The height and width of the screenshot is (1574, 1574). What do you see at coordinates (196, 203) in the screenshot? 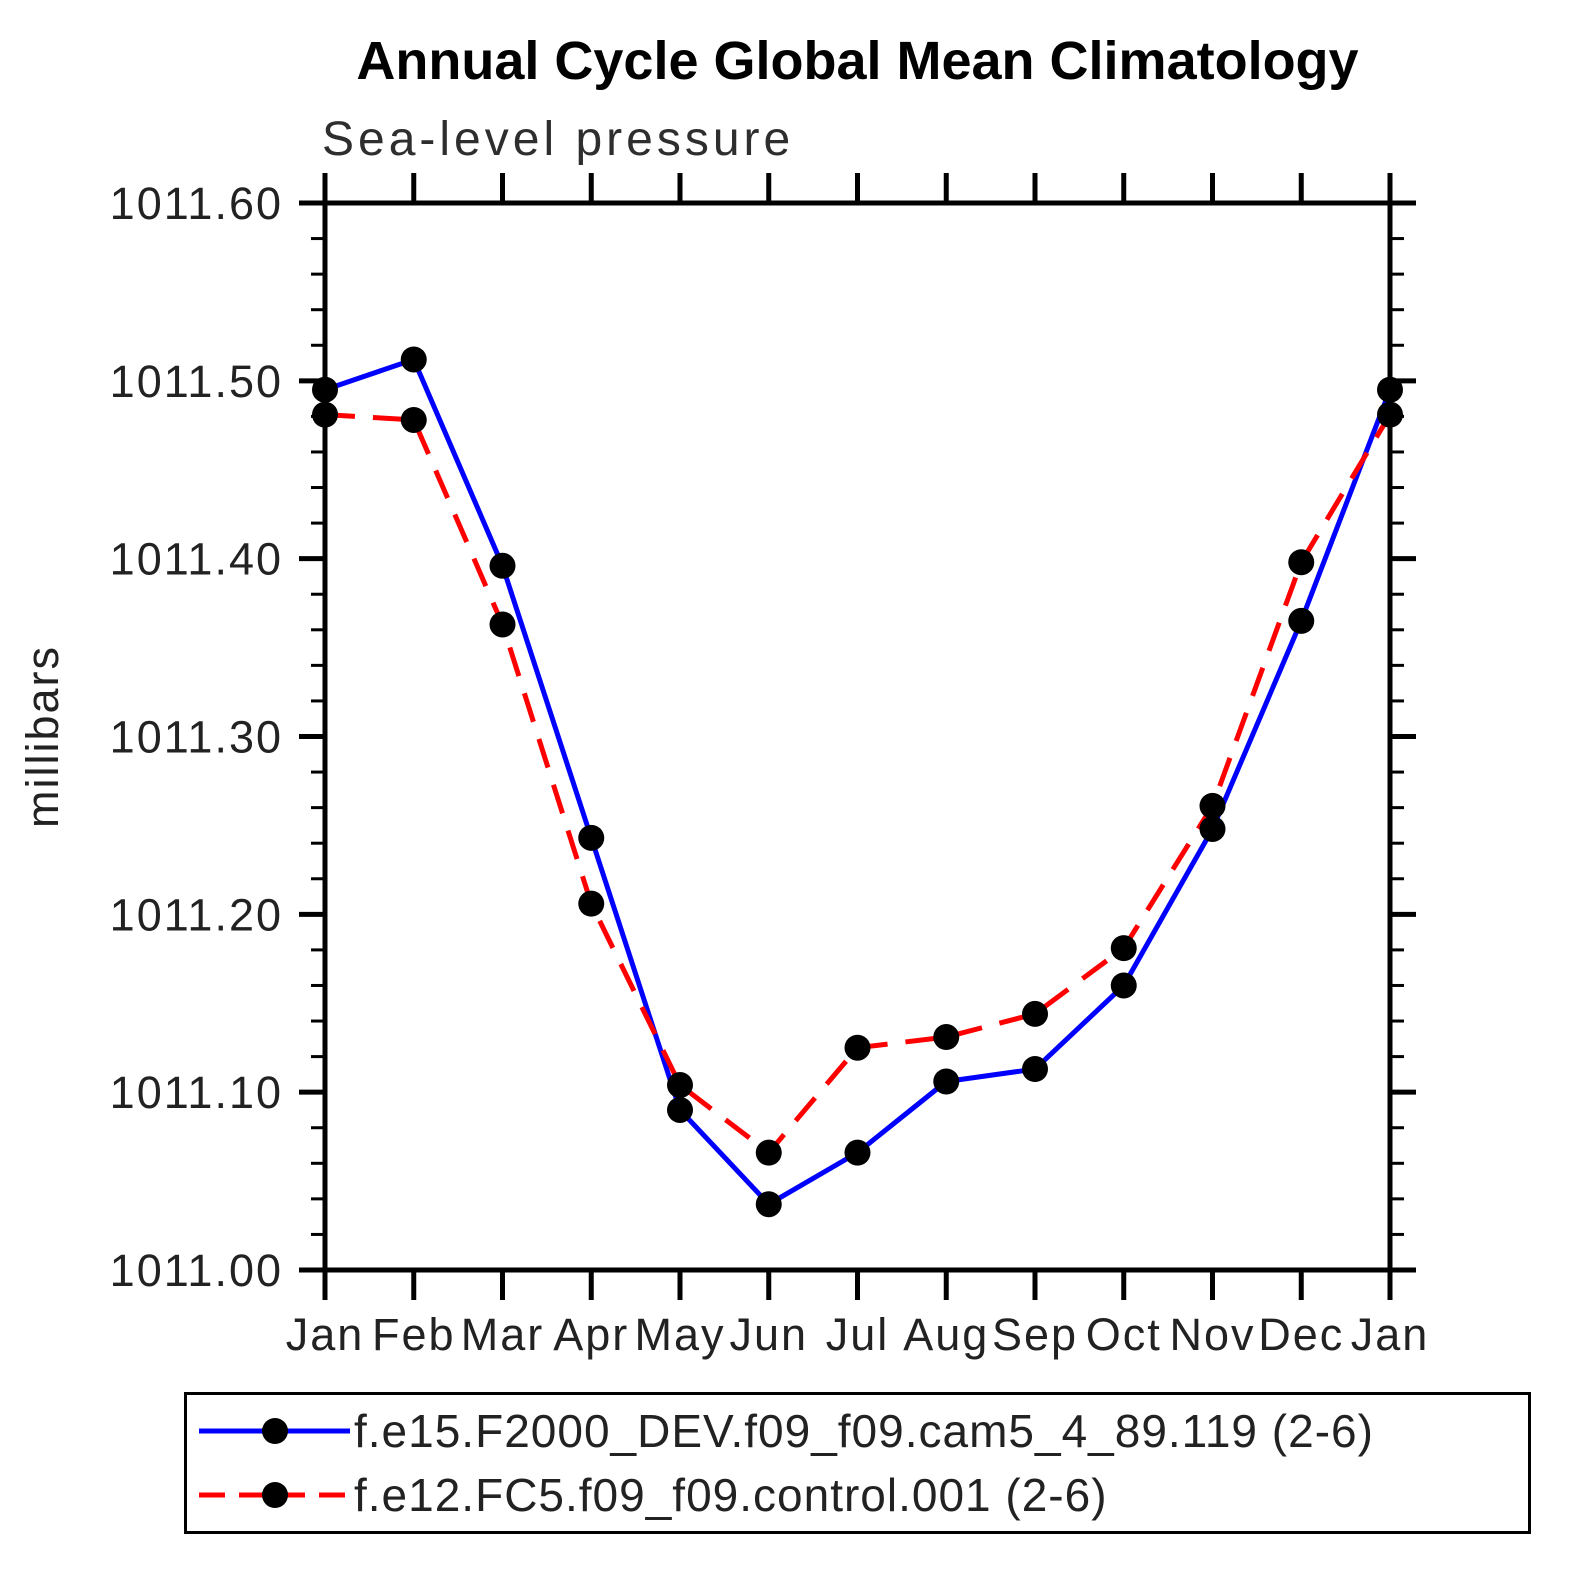
I see `svg-text: 1011.60` at bounding box center [196, 203].